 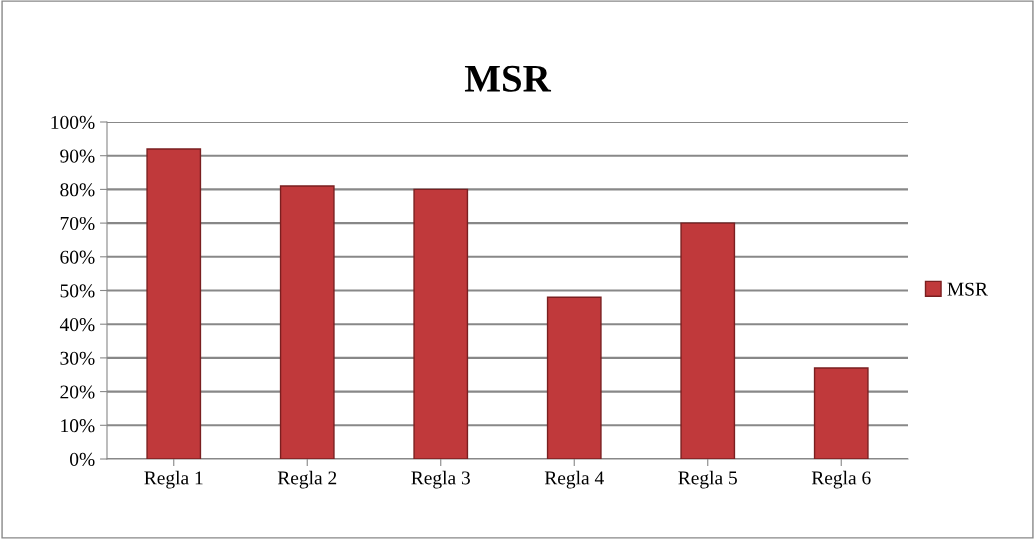 I want to click on y-tick-label: 40%, so click(x=77, y=325).